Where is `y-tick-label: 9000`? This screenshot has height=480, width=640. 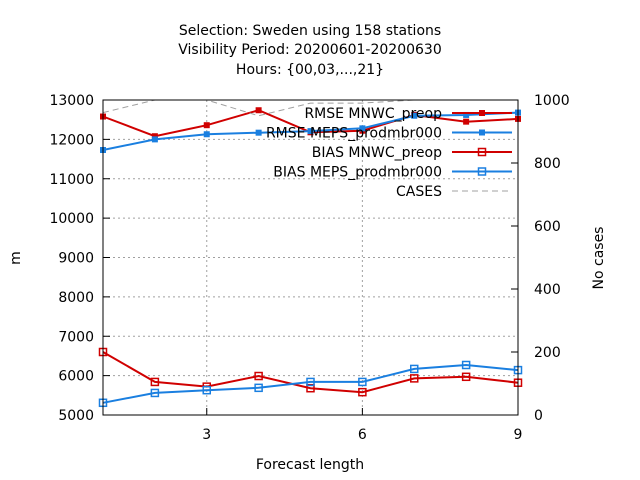 y-tick-label: 9000 is located at coordinates (76, 259).